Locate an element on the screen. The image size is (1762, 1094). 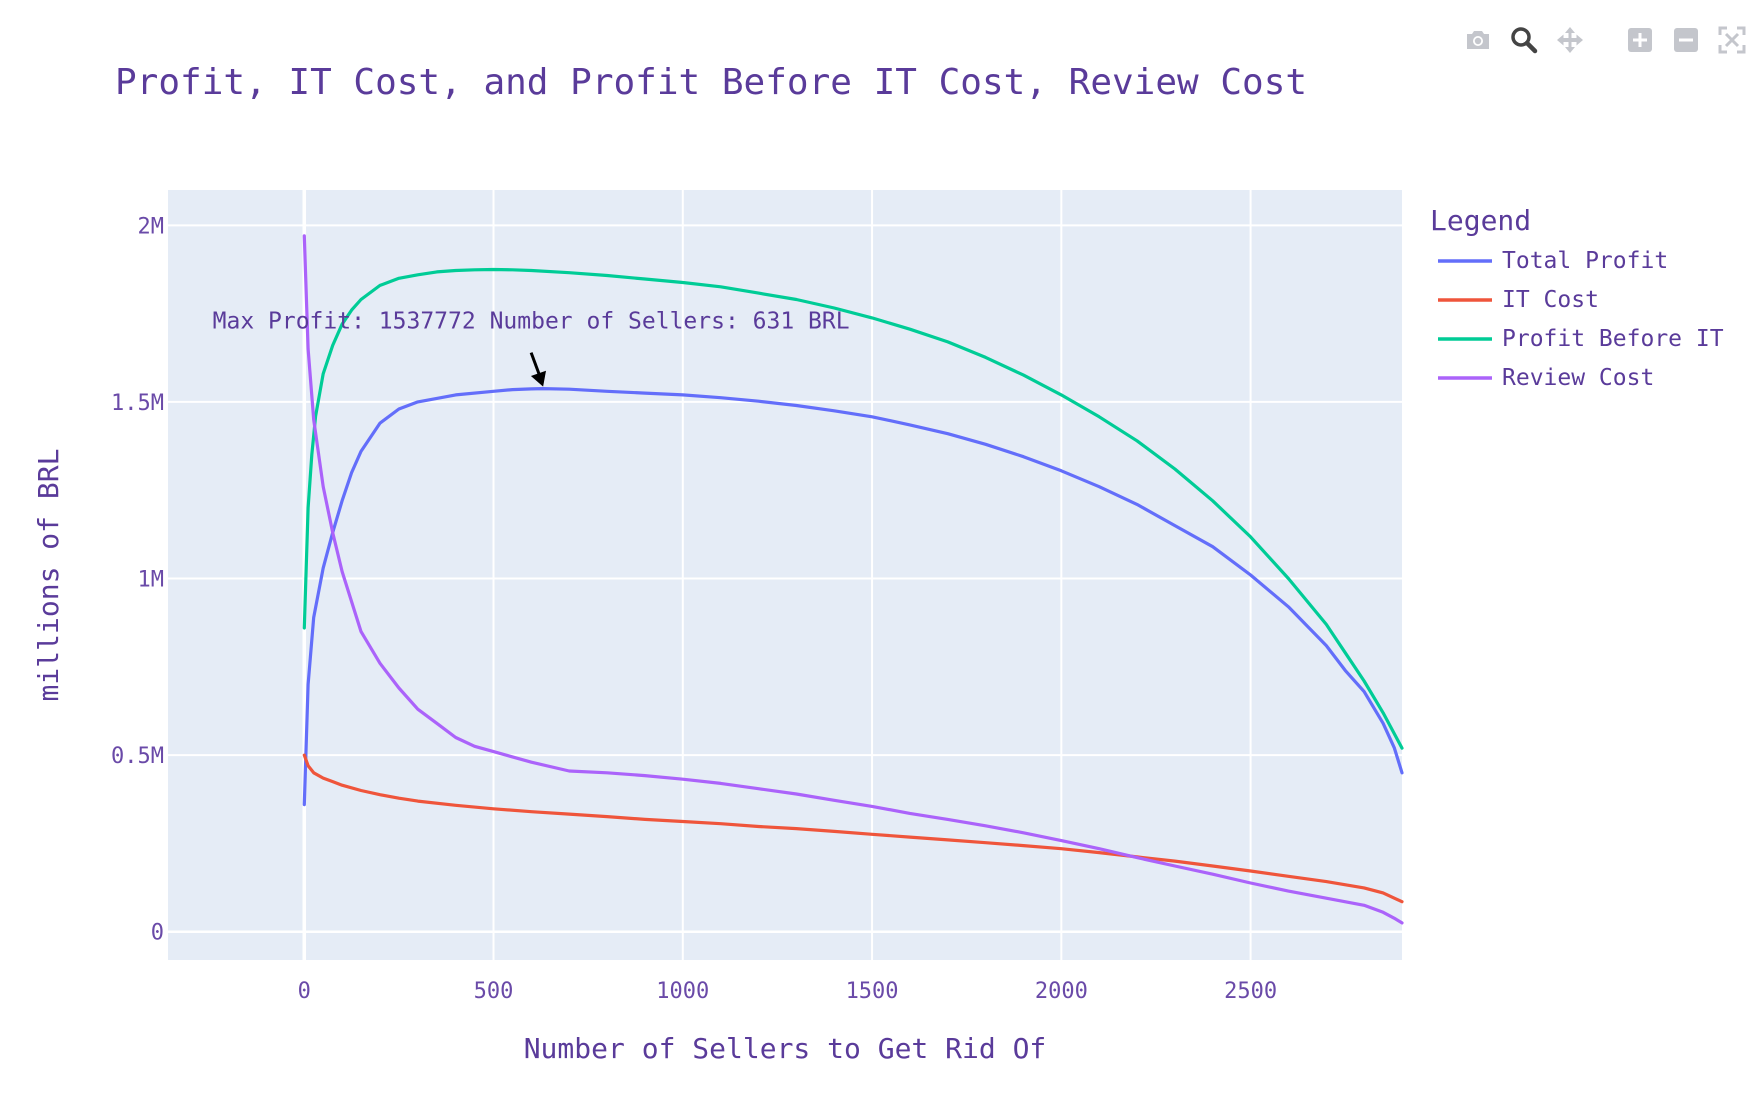
y-tick-label-3: 1.5M is located at coordinates (137, 403).